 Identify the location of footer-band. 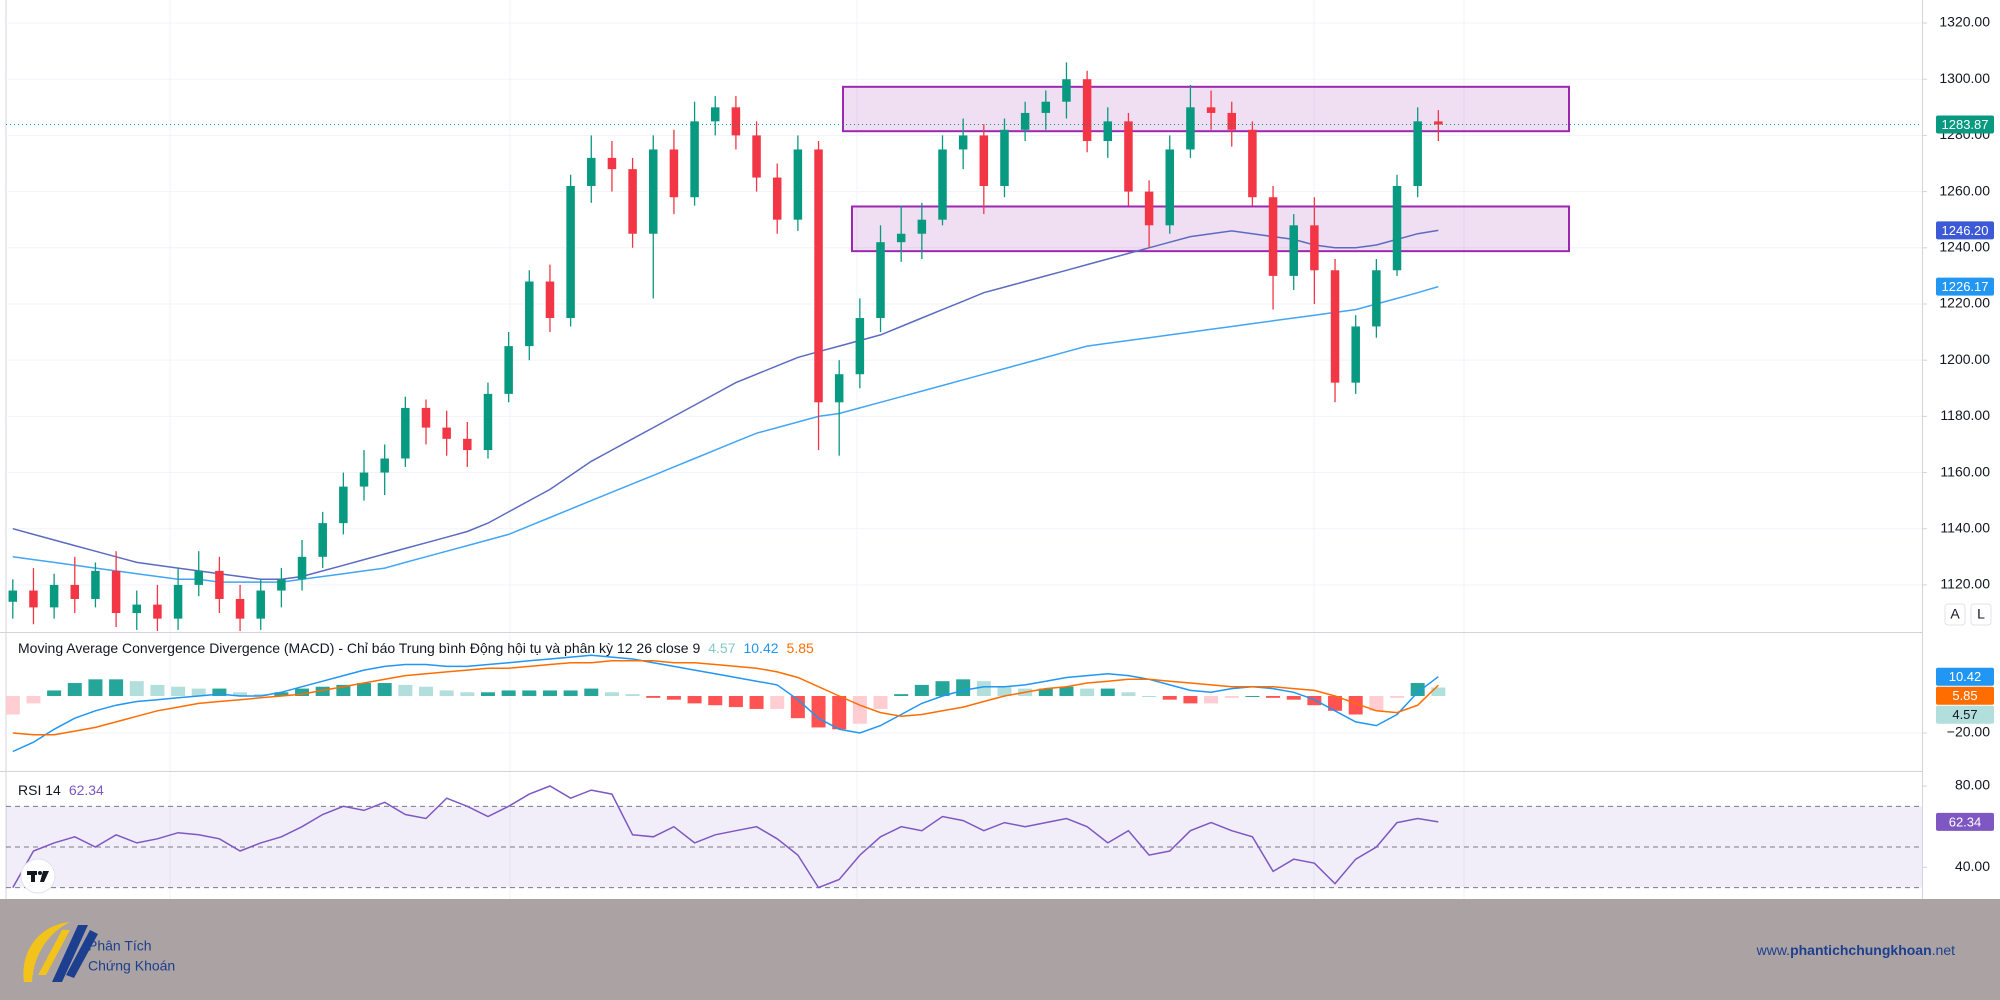
(1000, 949).